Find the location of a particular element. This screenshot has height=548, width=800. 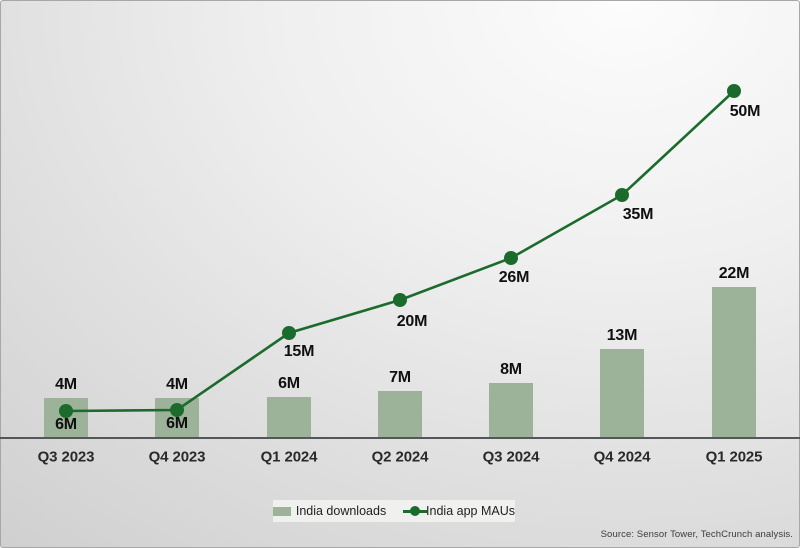

x-axis-label: Q4 2023 is located at coordinates (177, 457).